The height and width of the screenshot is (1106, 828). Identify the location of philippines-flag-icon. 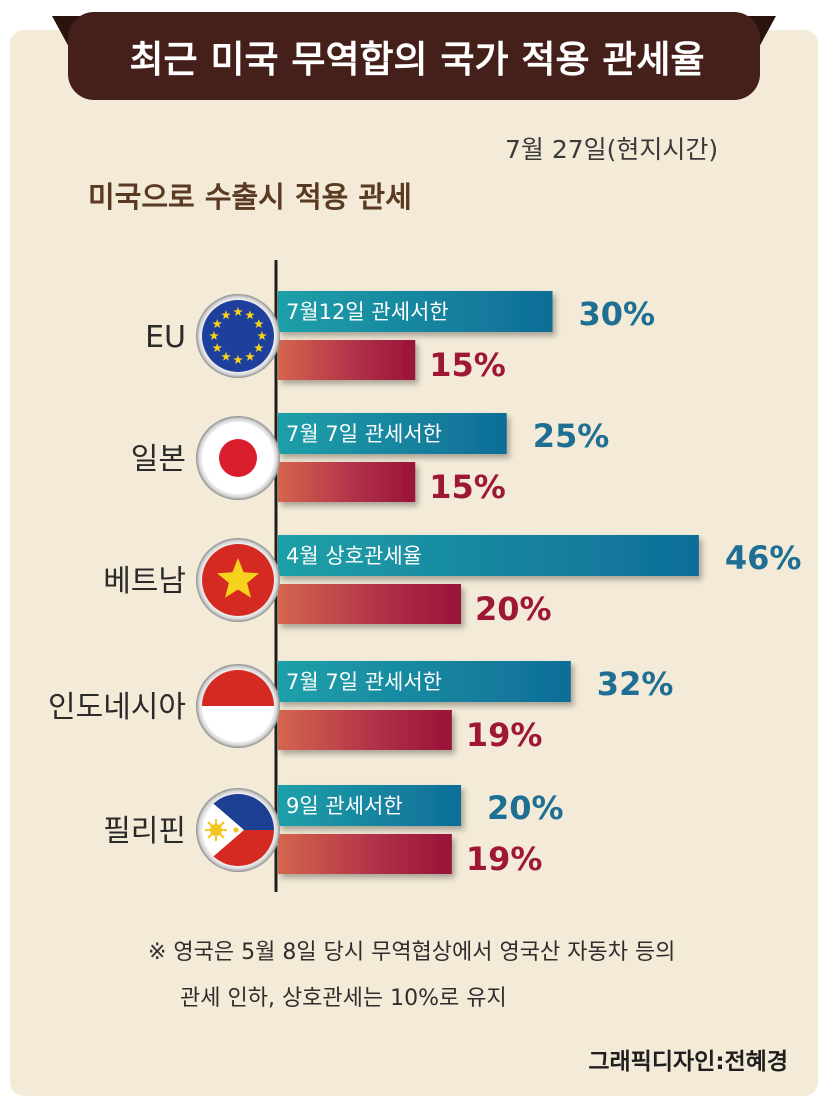
(238, 830).